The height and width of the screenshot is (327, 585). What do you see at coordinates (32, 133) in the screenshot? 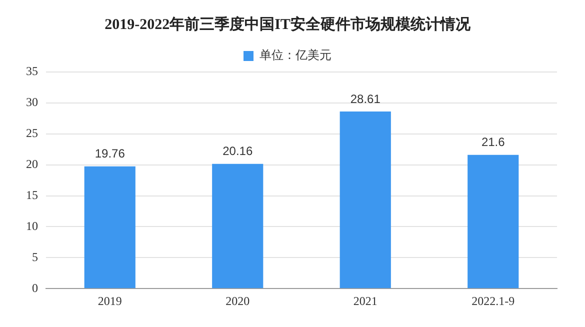
I see `y-tick-label: 25` at bounding box center [32, 133].